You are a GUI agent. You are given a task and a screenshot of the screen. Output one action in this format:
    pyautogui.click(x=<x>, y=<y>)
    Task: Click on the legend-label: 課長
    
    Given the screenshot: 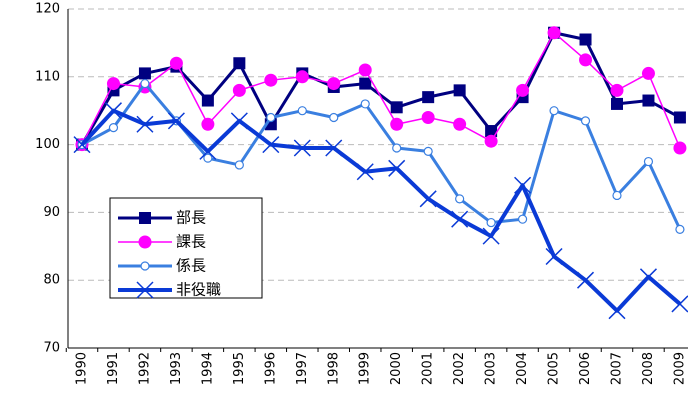 What is the action you would take?
    pyautogui.click(x=191, y=242)
    